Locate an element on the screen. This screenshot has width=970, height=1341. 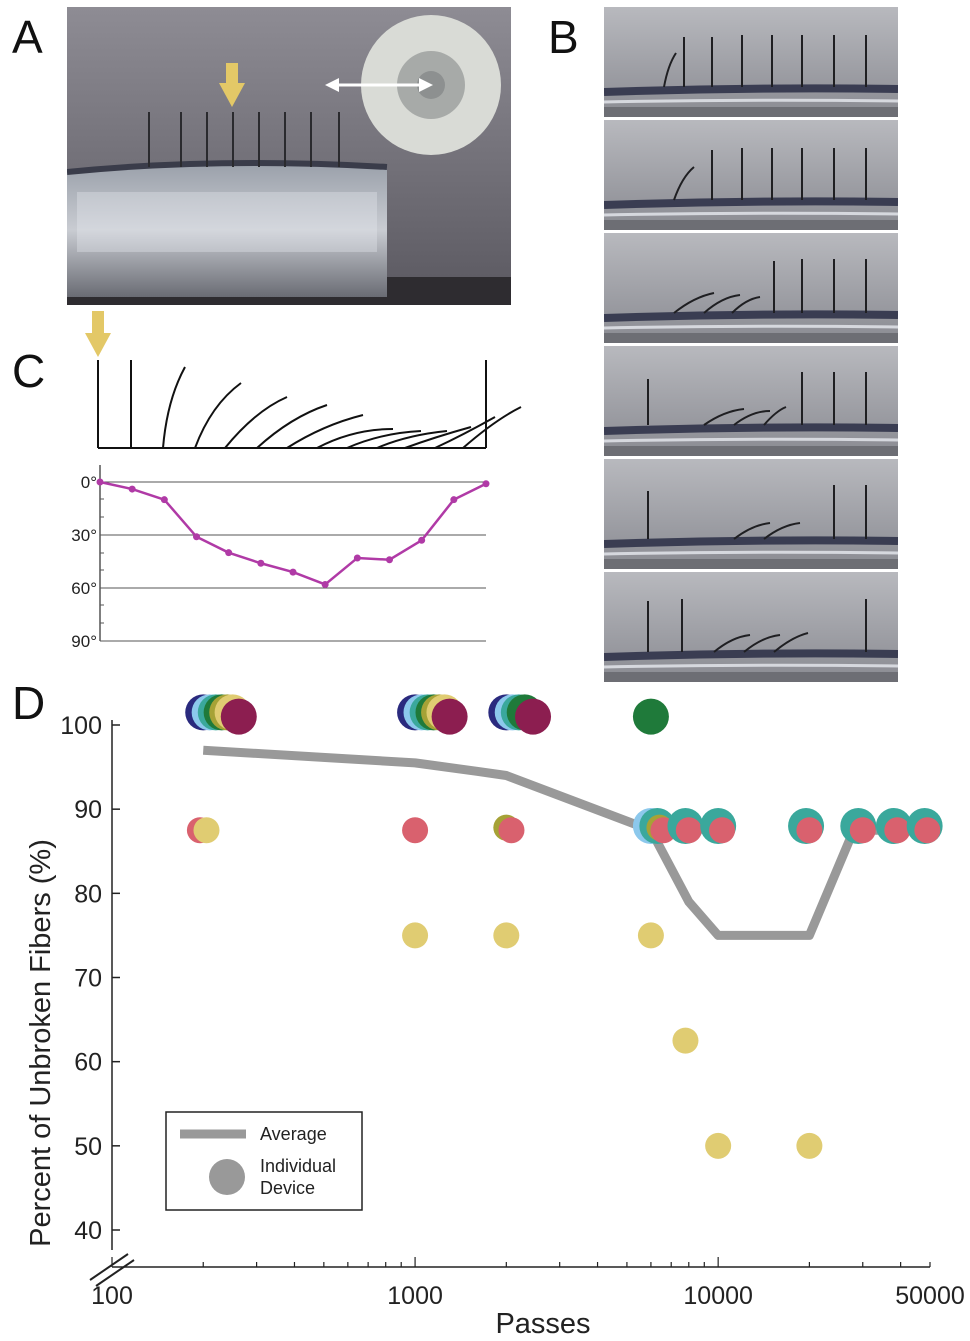
y-tick-label: 40 is located at coordinates (88, 1231).